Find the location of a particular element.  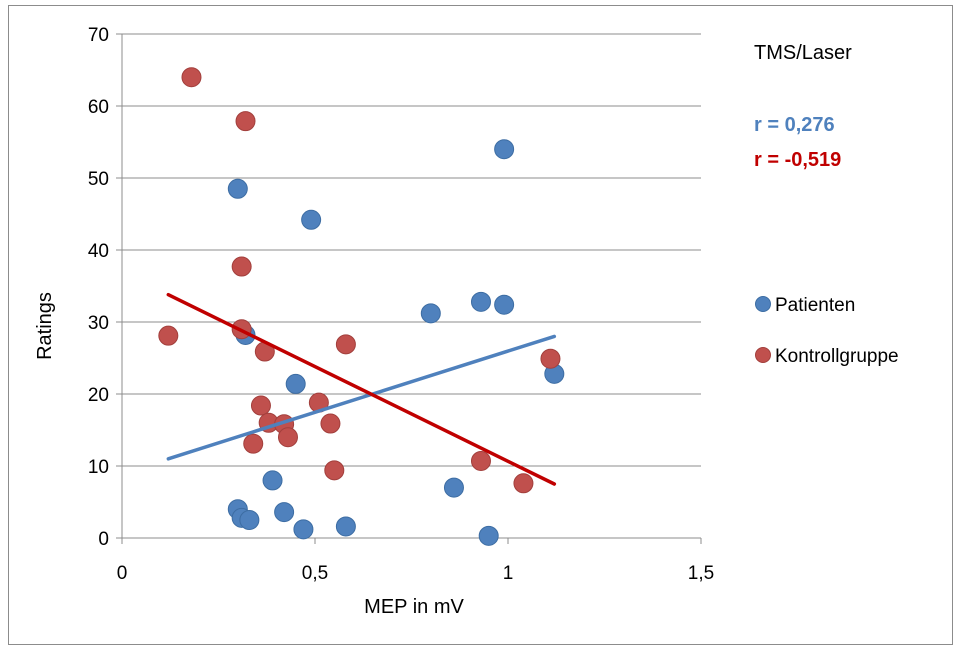

y-tick-label: 40 is located at coordinates (98, 251).